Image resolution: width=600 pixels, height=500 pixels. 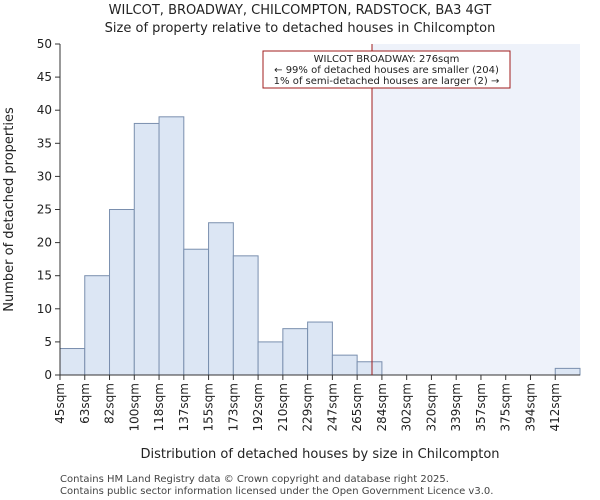 I want to click on y-axis-ticks: 0 5 10 15 20 25 30 35 40 45 50, so click(x=48, y=209).